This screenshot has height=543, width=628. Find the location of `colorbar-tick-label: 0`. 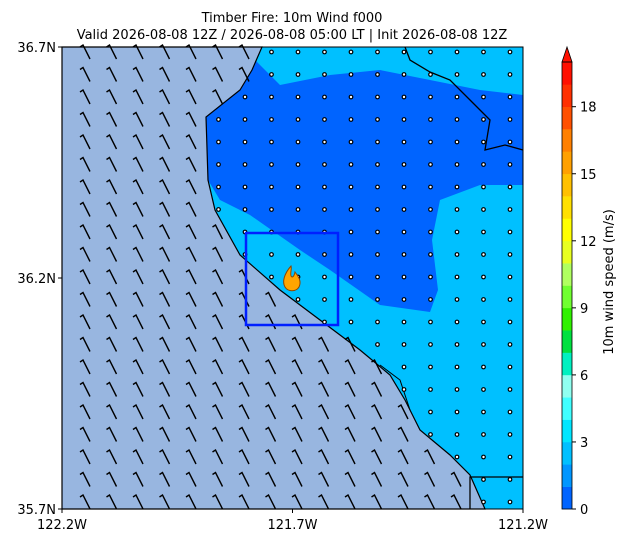

colorbar-tick-label: 0 is located at coordinates (584, 510).